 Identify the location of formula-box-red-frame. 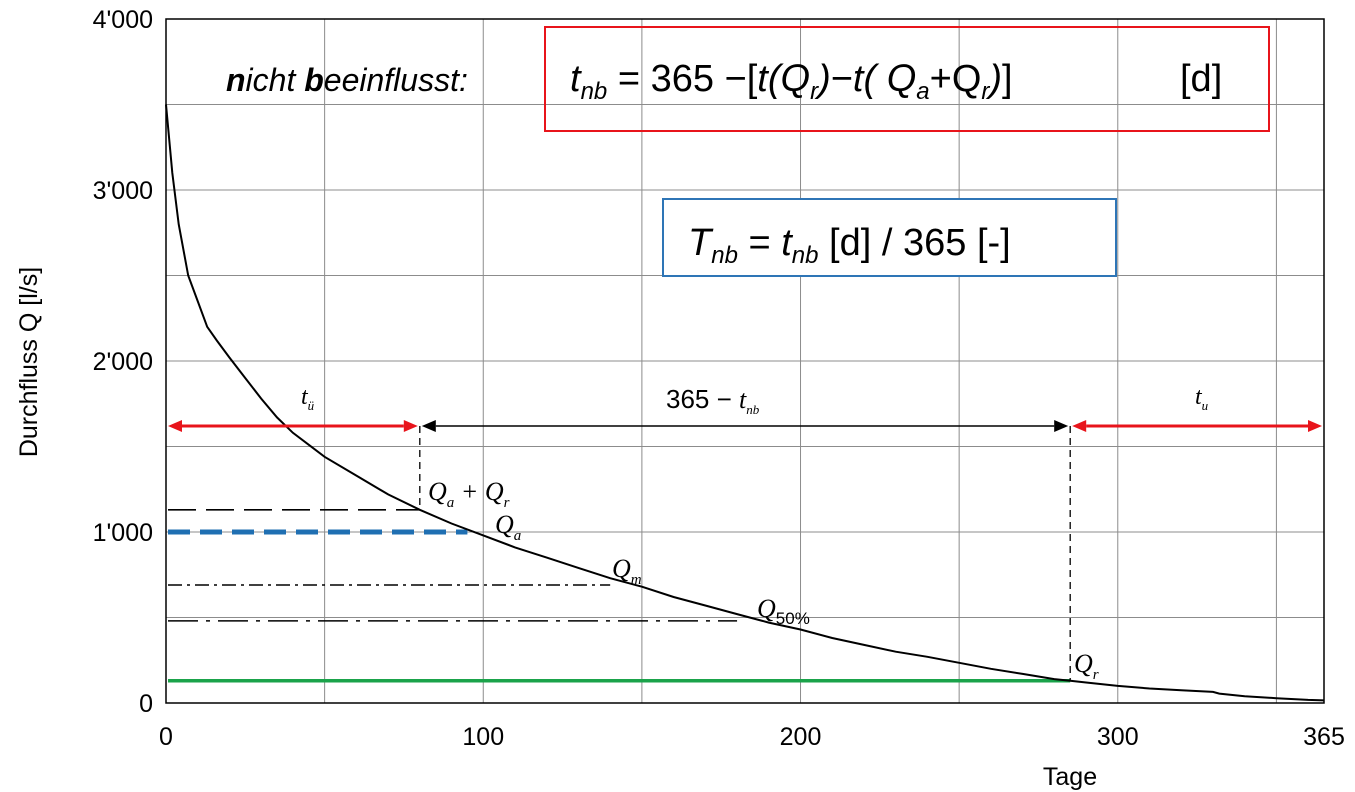
(907, 79).